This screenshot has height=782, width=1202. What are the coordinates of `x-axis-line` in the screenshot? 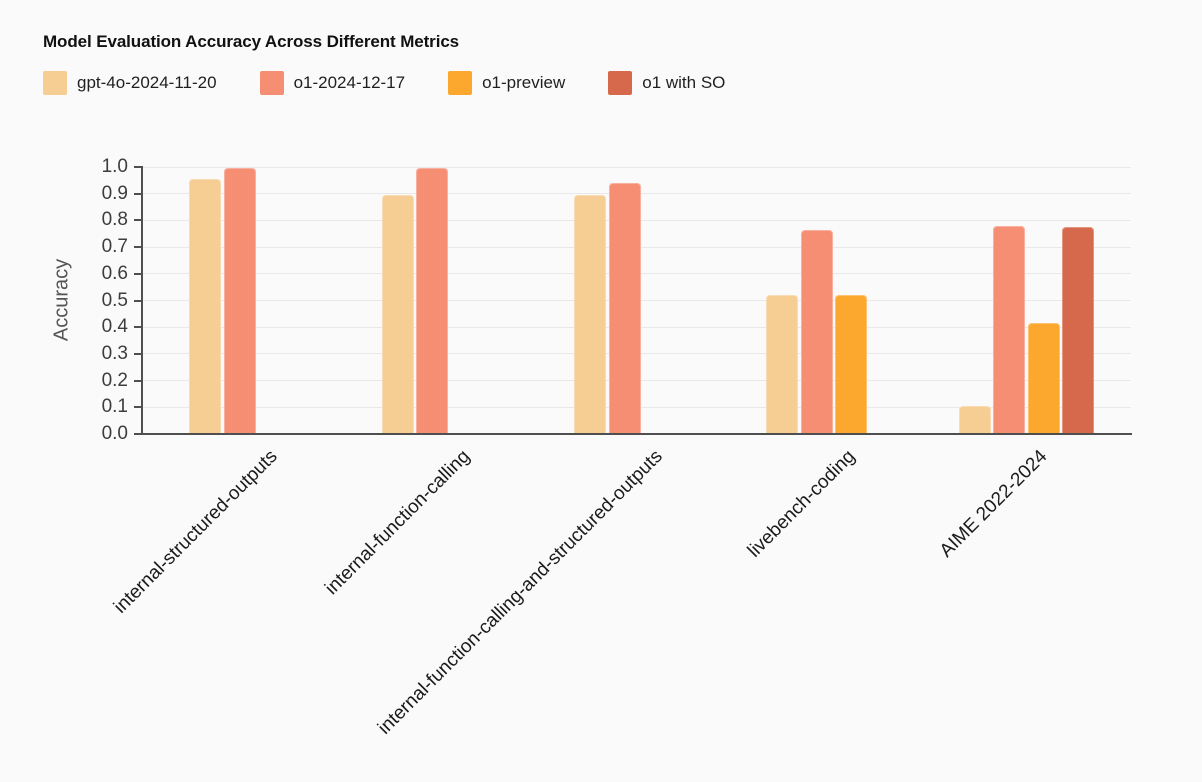 It's located at (637, 434).